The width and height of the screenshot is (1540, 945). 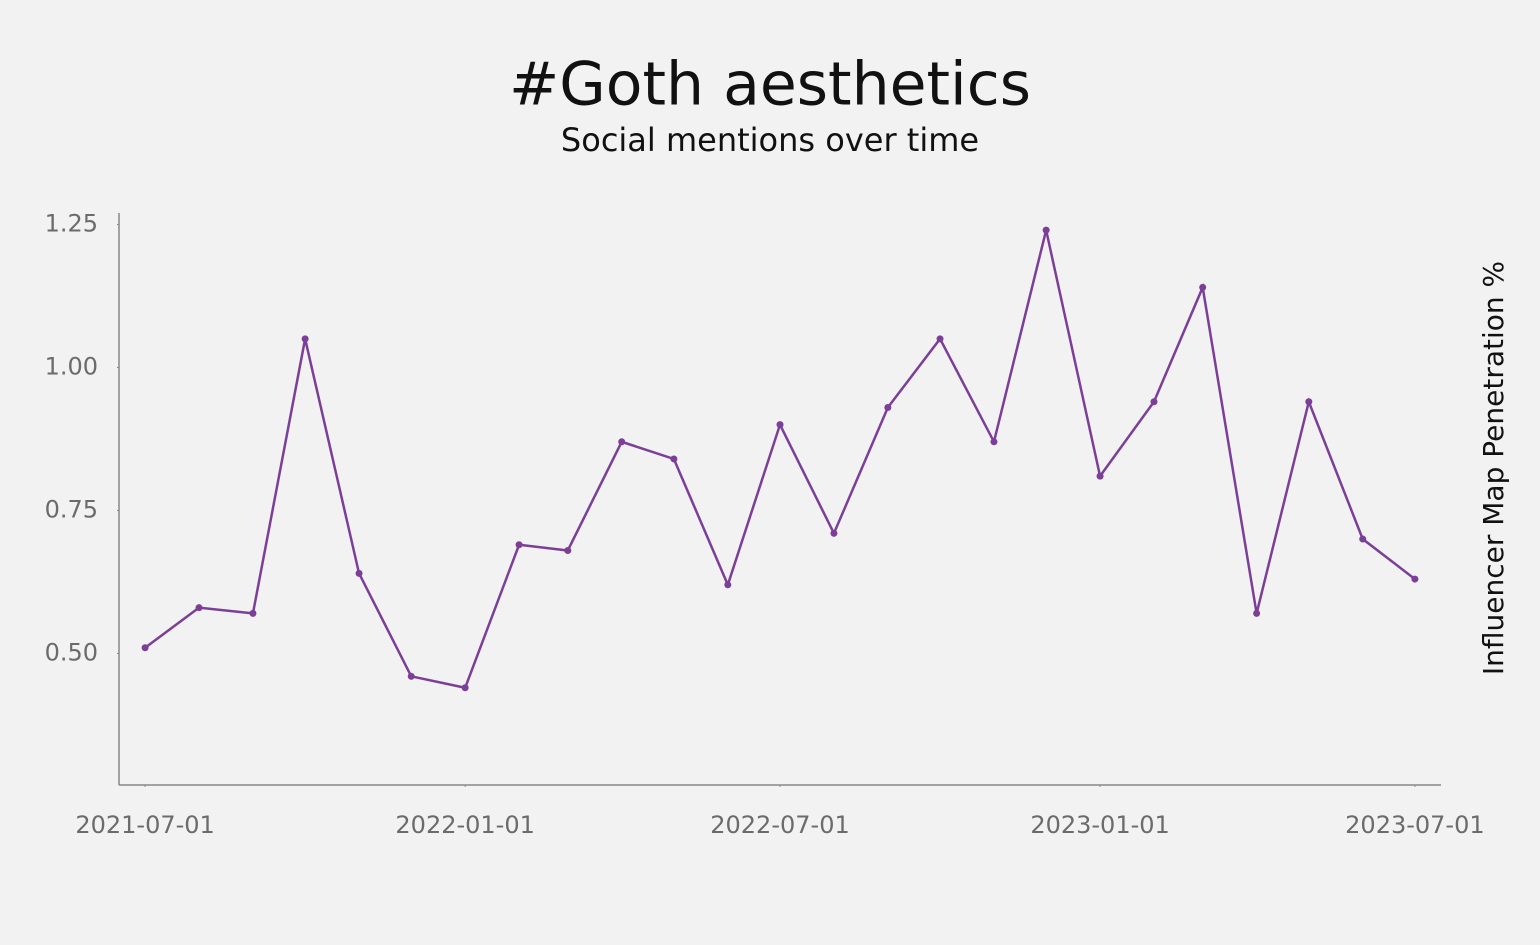 I want to click on y-tick-label: 1.00, so click(x=71, y=366).